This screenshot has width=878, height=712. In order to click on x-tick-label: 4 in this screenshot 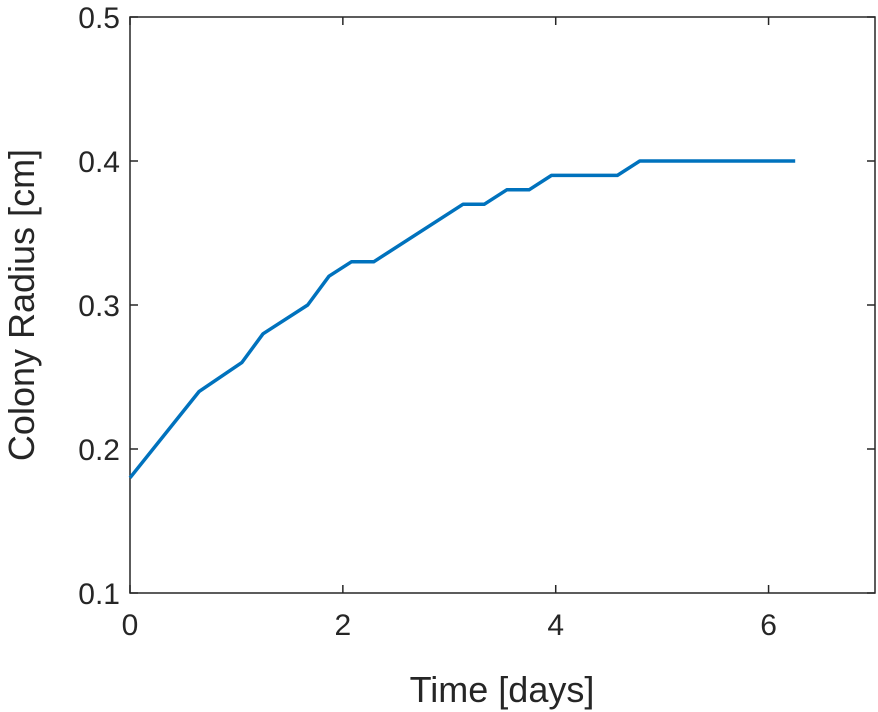, I will do `click(555, 625)`.